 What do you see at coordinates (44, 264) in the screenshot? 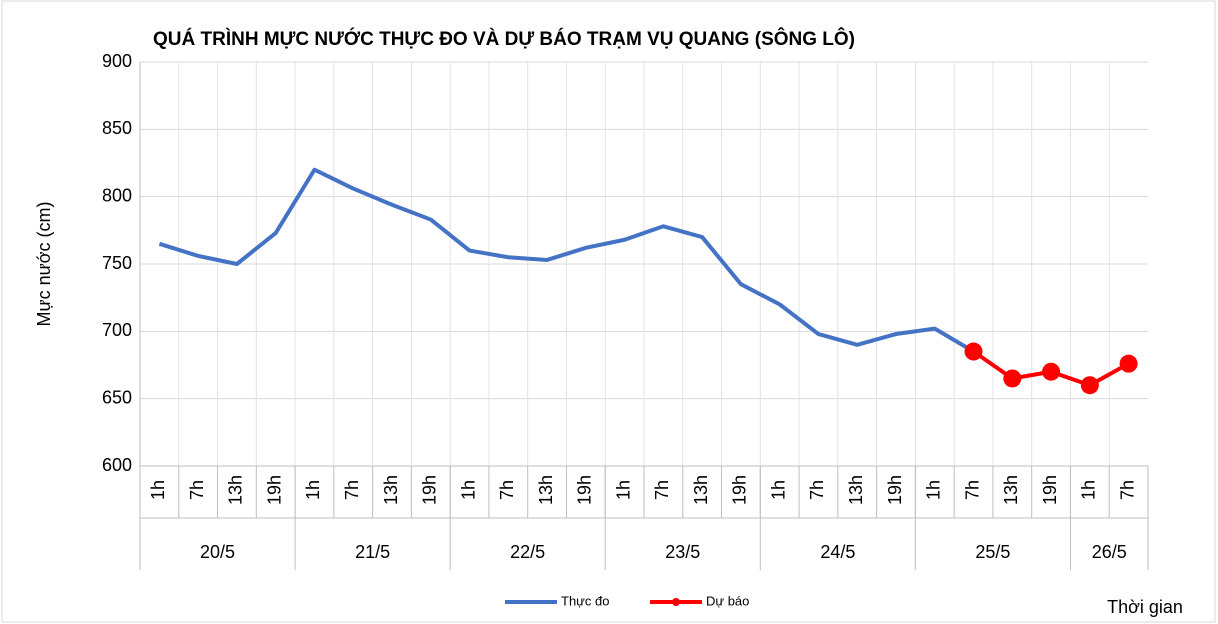
I see `y-axis-label: Mực nước (cm)` at bounding box center [44, 264].